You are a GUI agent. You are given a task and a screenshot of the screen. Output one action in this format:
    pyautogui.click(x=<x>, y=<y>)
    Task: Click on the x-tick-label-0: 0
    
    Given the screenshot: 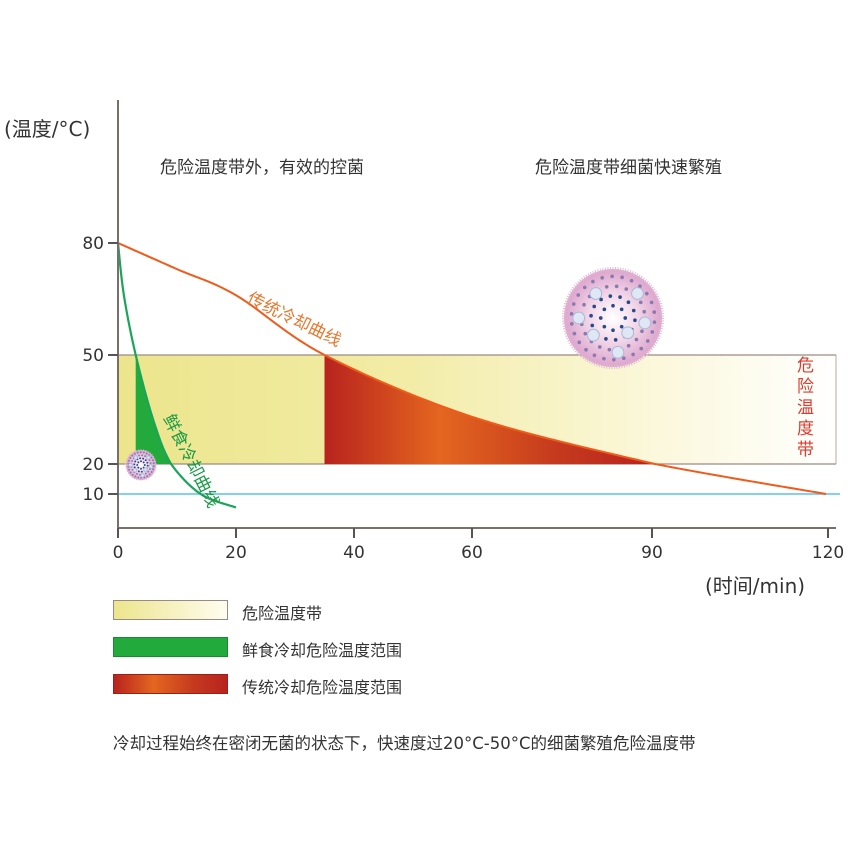 What is the action you would take?
    pyautogui.click(x=118, y=553)
    